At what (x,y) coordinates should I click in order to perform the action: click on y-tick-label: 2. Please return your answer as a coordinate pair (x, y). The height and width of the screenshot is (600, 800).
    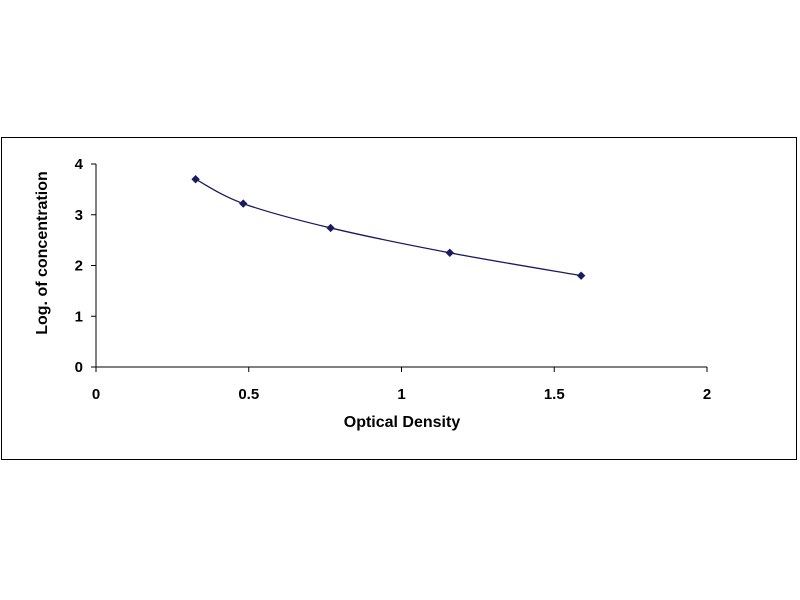
    Looking at the image, I should click on (79, 266).